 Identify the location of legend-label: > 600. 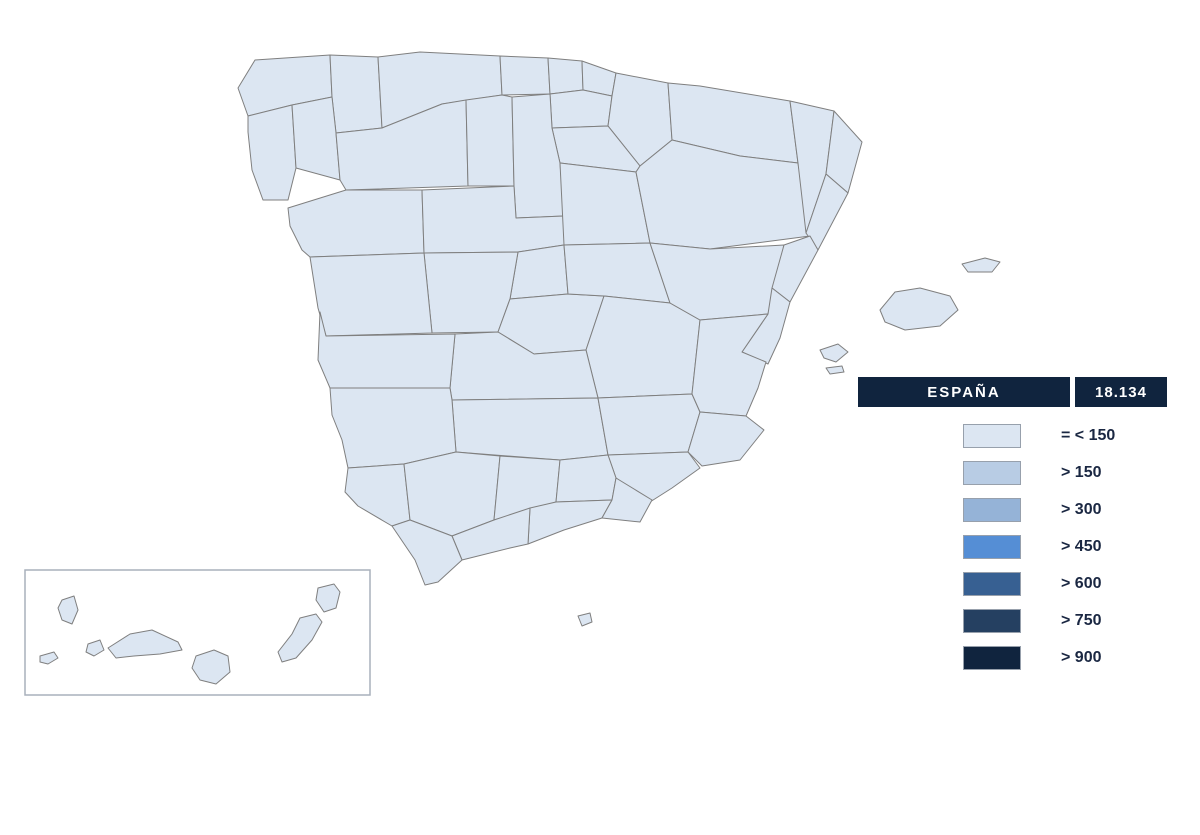
(1081, 583).